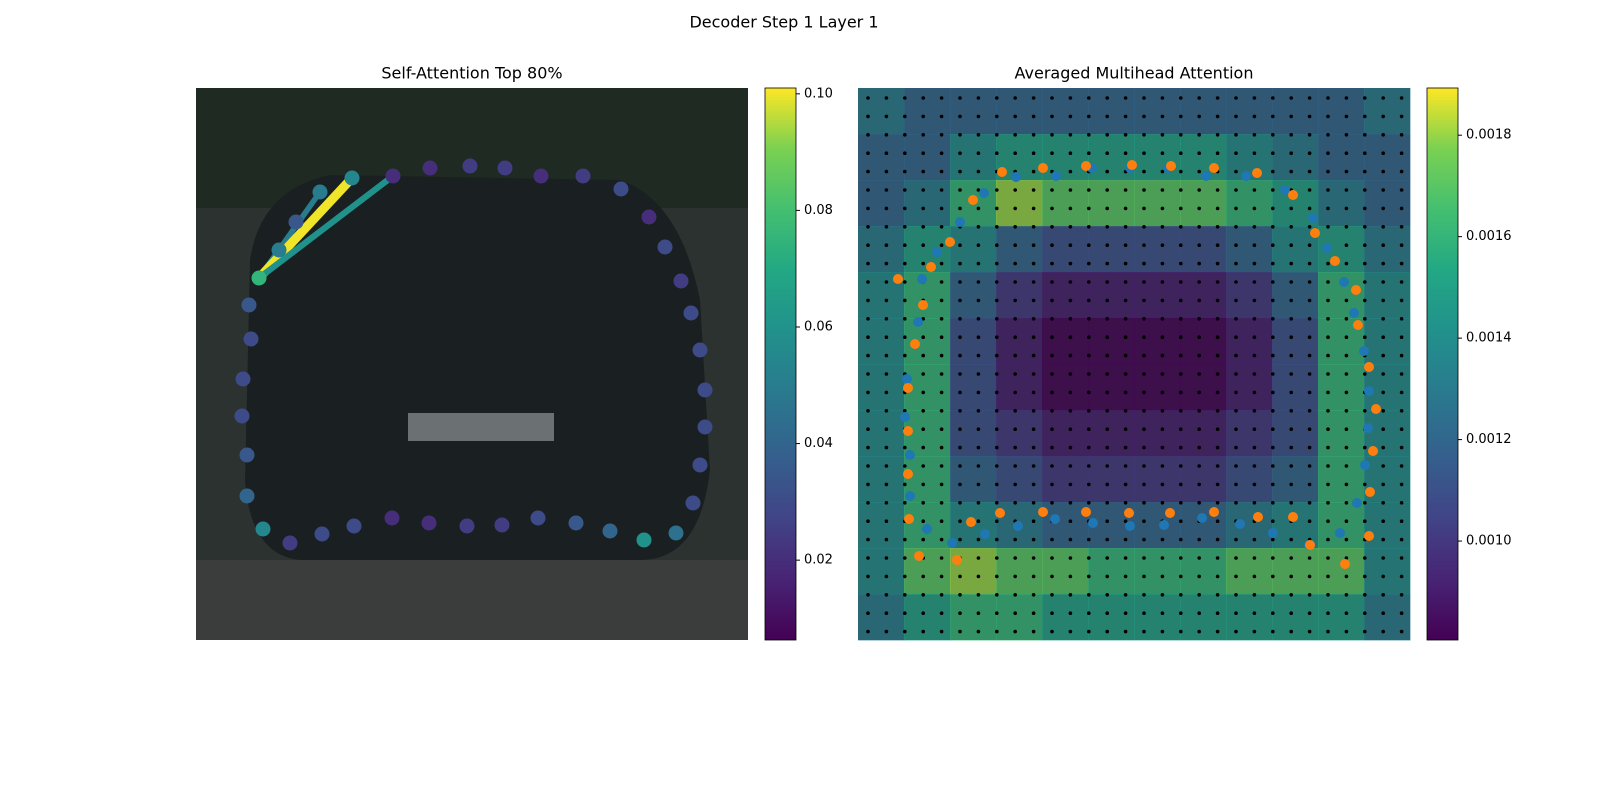  What do you see at coordinates (1489, 135) in the screenshot?
I see `colorbar-tick-label: 0.0018` at bounding box center [1489, 135].